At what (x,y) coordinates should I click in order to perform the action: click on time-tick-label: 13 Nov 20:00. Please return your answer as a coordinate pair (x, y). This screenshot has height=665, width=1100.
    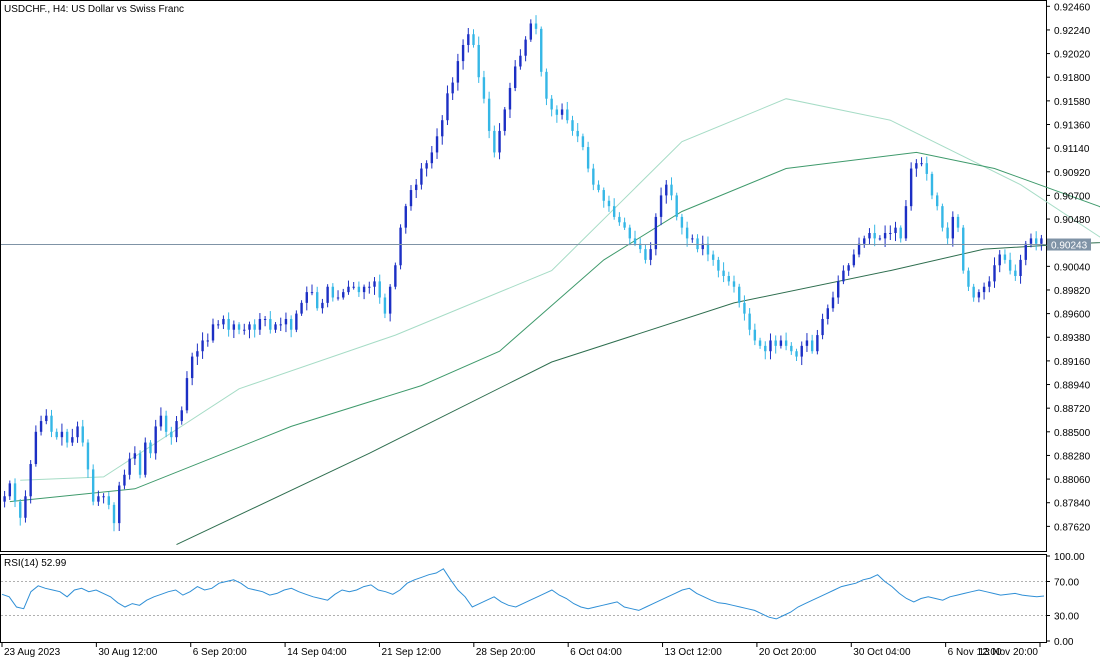
    Looking at the image, I should click on (1009, 652).